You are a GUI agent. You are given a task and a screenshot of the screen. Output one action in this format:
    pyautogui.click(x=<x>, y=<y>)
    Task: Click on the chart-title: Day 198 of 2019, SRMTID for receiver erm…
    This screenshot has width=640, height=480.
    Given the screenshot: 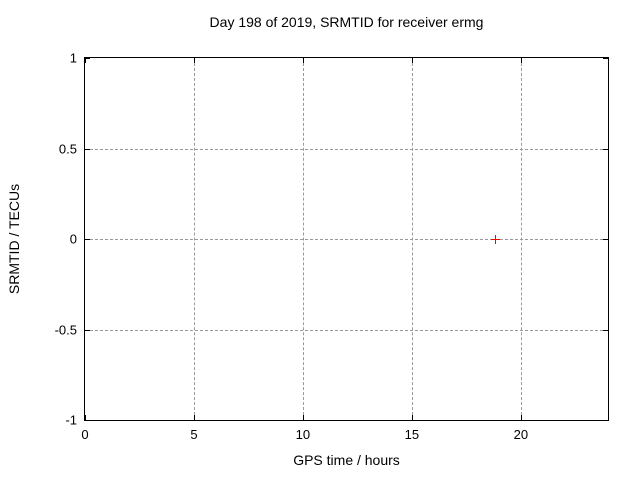 What is the action you would take?
    pyautogui.click(x=346, y=22)
    